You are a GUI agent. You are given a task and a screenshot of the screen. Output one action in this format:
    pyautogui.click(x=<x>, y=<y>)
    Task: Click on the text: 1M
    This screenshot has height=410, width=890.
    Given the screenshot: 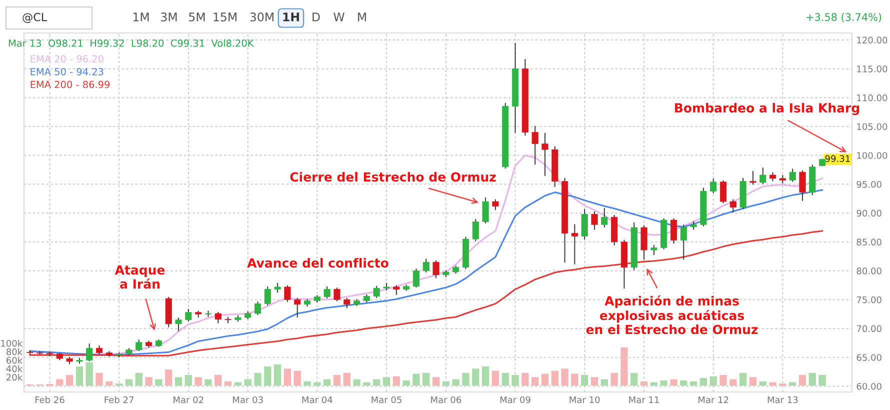 What is the action you would take?
    pyautogui.click(x=141, y=17)
    